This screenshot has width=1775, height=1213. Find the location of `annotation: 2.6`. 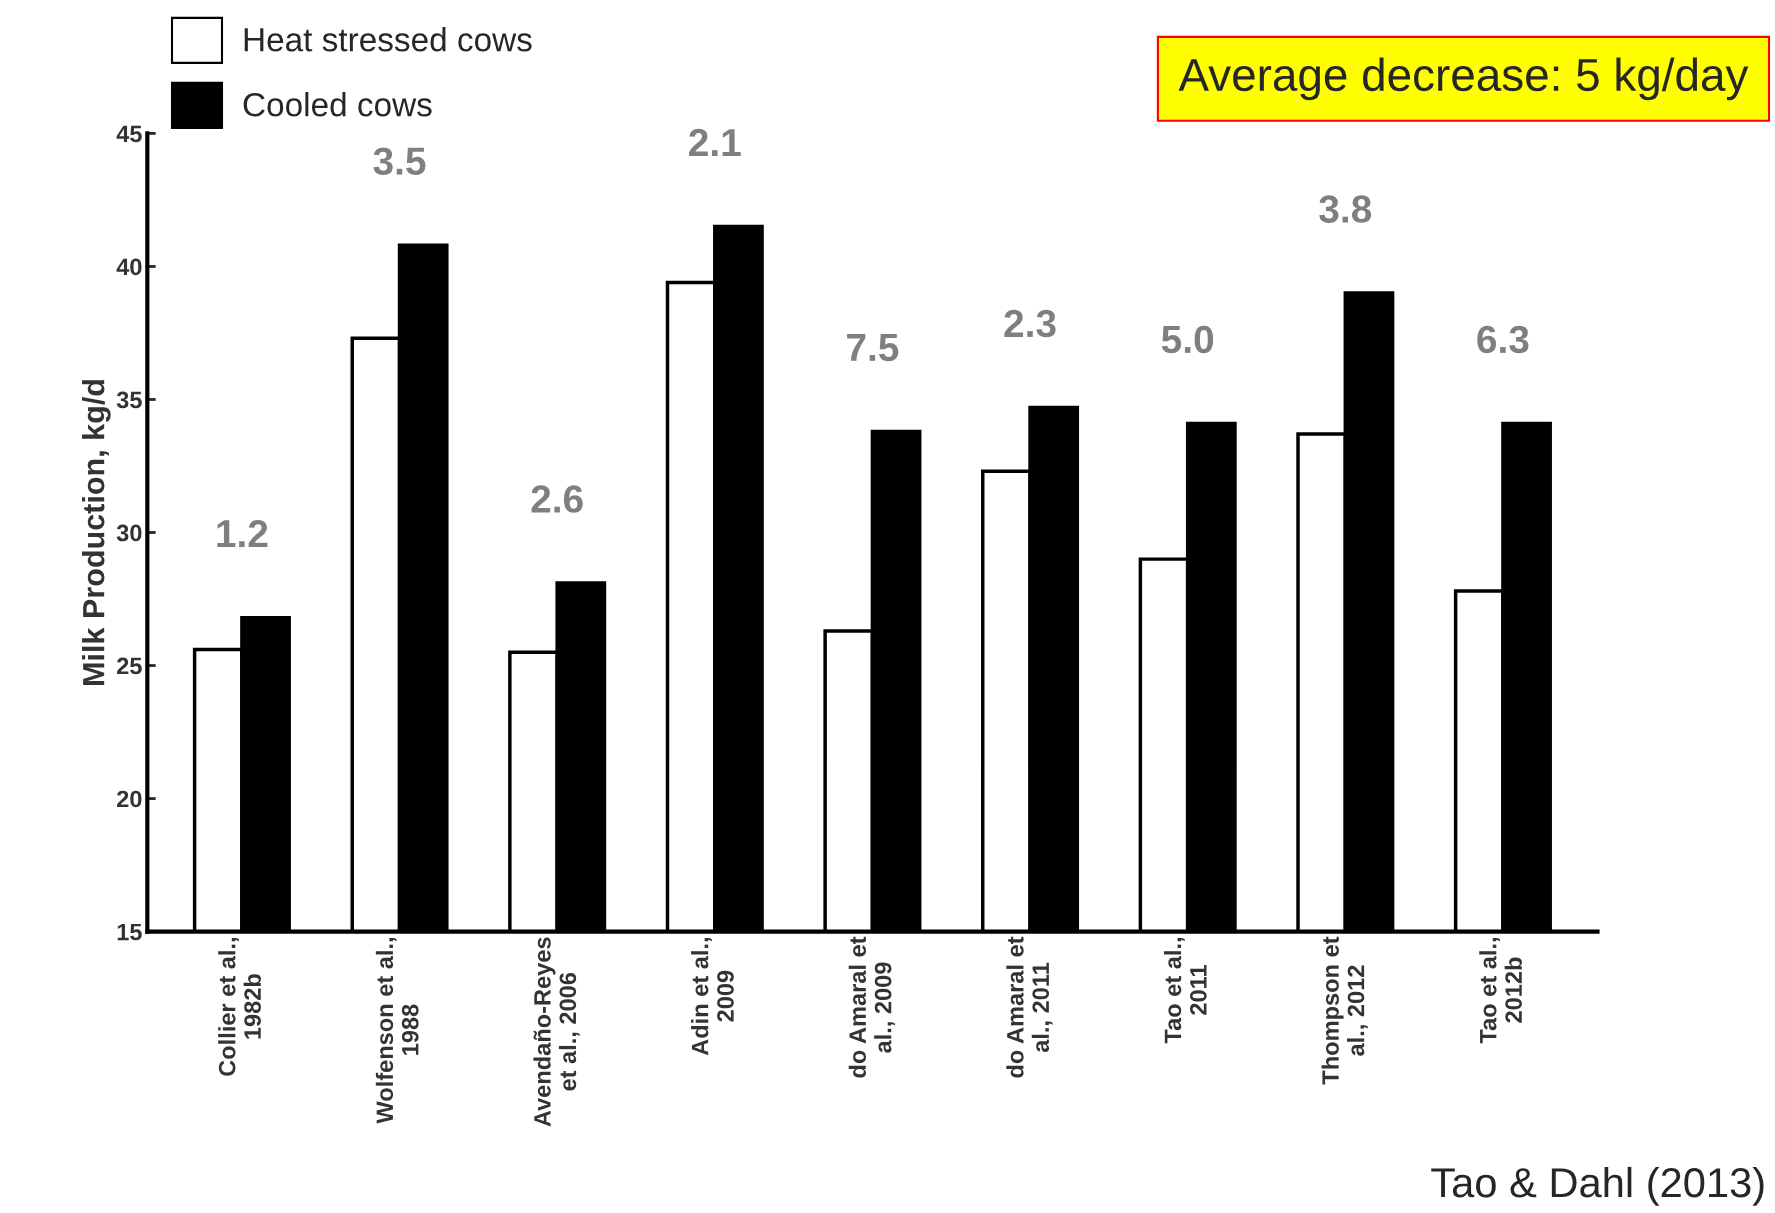

annotation: 2.6 is located at coordinates (557, 499).